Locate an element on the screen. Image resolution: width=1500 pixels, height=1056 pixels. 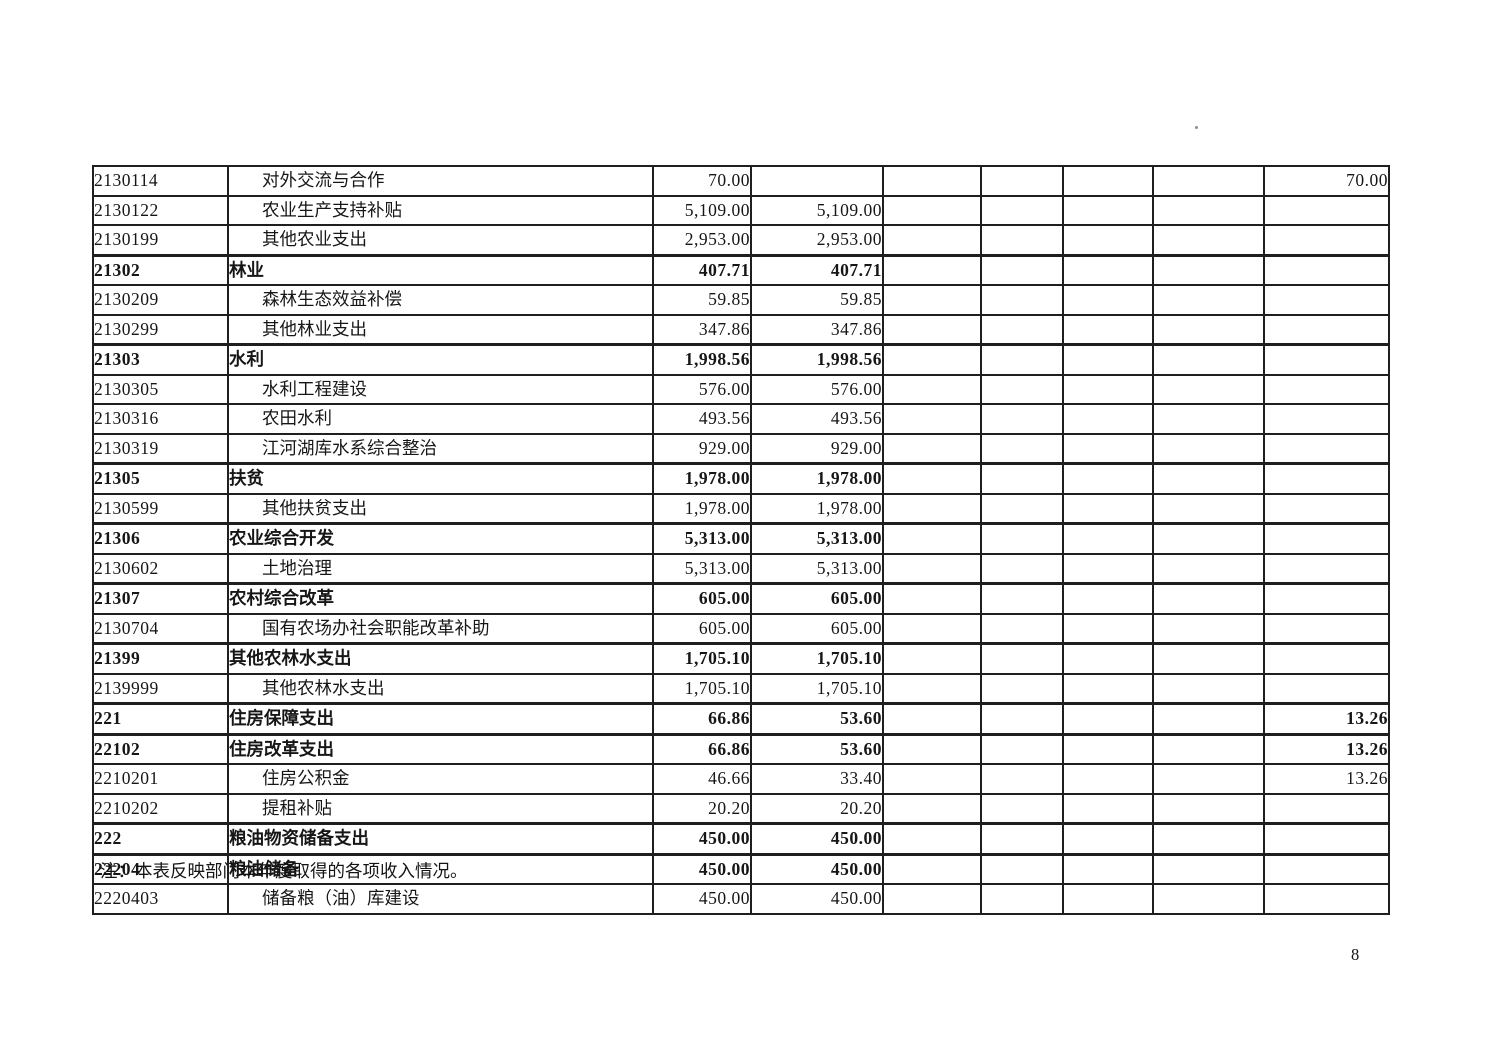
cell-amount: 407.71 is located at coordinates (817, 269).